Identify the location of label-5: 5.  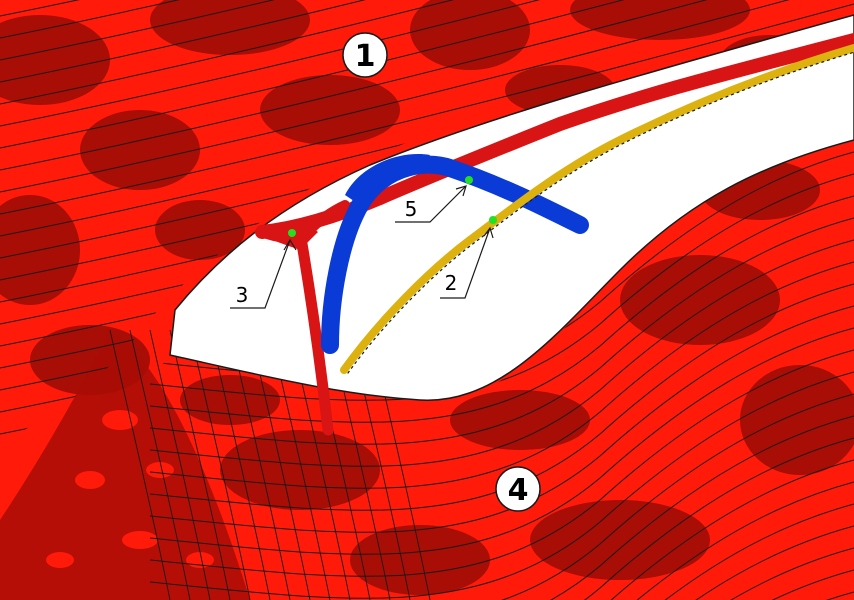
(411, 209).